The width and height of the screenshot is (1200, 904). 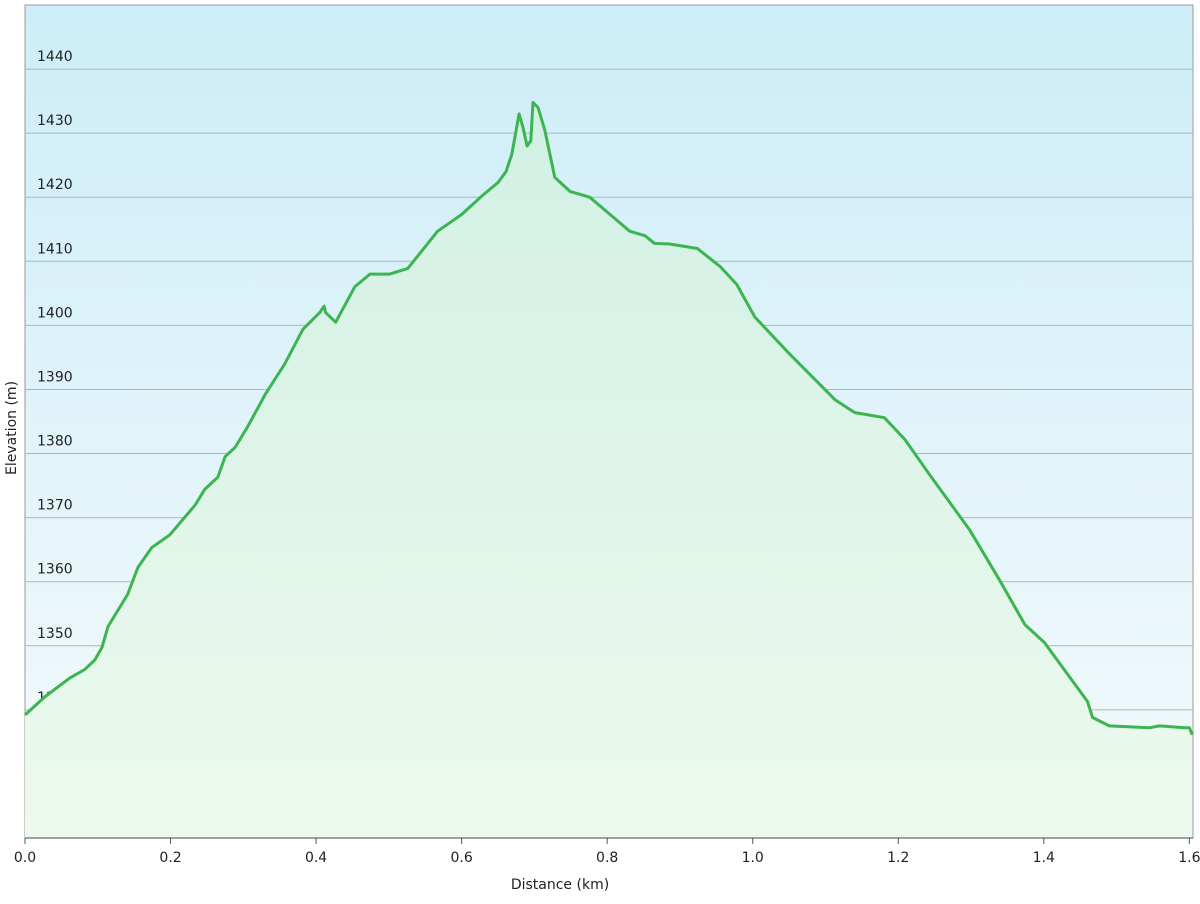 I want to click on y-tick-label: 1370, so click(x=55, y=506).